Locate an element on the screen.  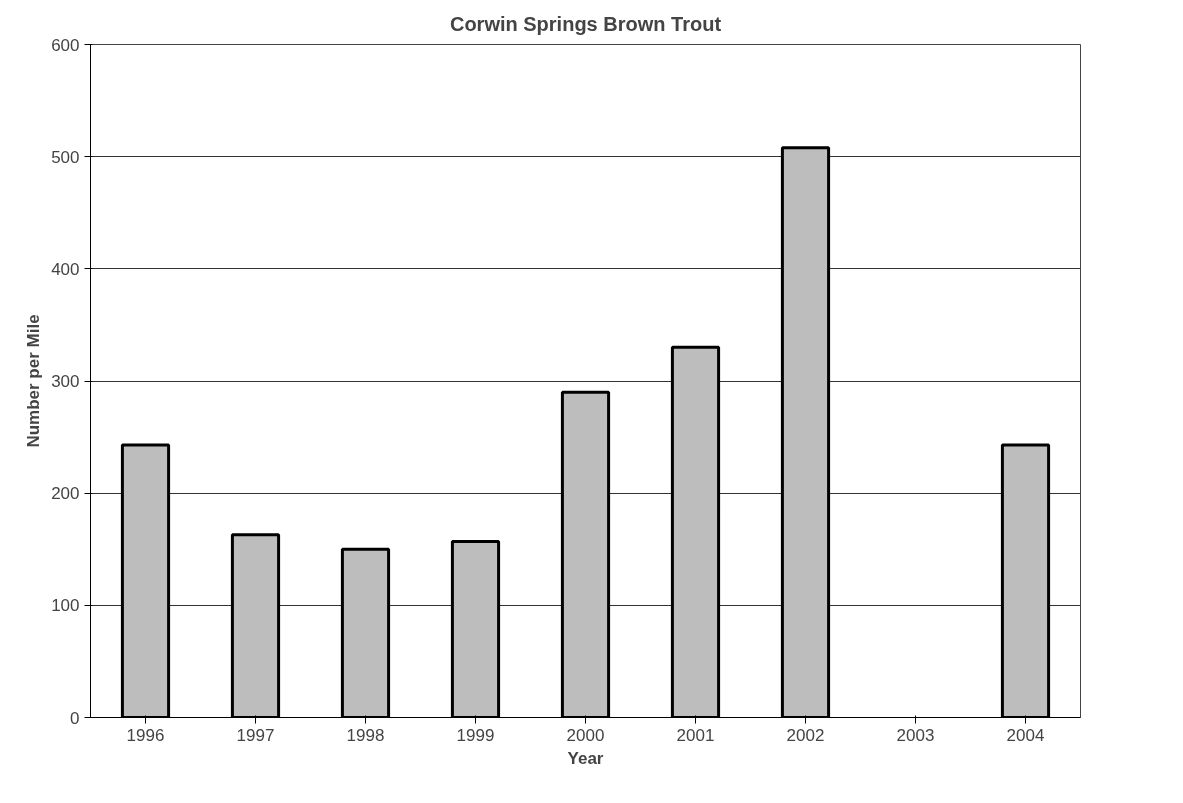
y-tick-label: 400 is located at coordinates (65, 269).